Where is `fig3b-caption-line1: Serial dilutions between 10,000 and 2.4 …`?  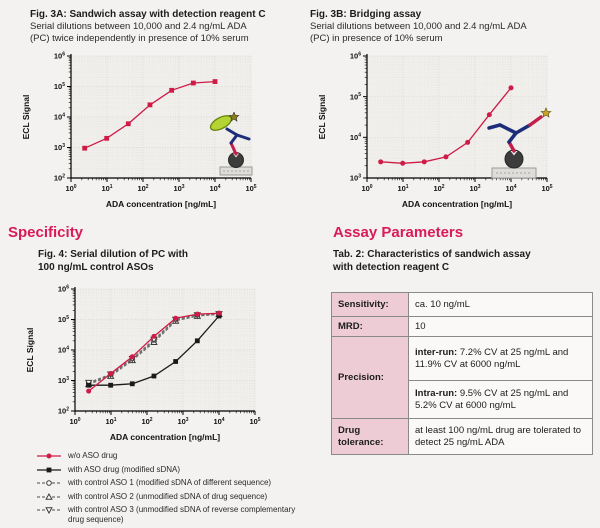
fig3b-caption-line1: Serial dilutions between 10,000 and 2.4 … is located at coordinates (418, 26).